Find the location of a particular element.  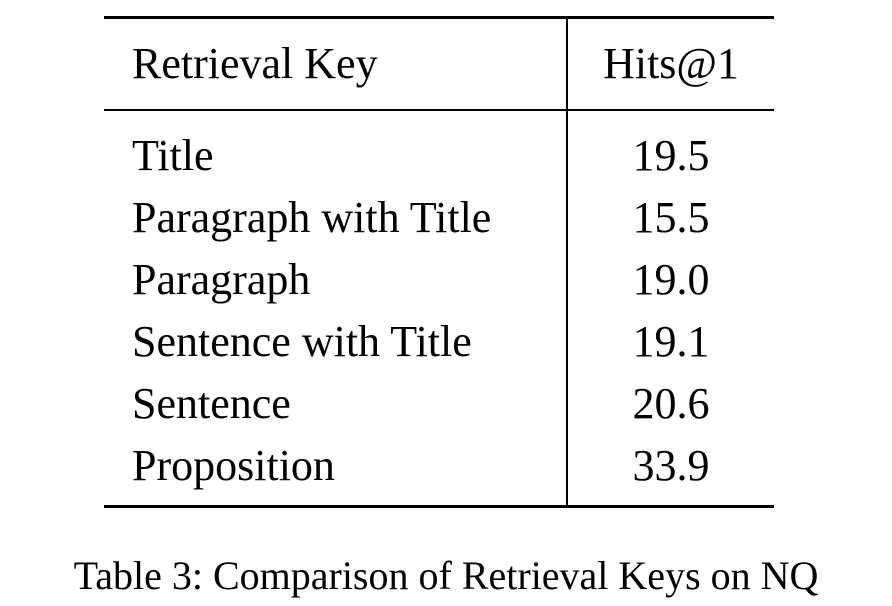

table-row: Paragraph with Title 15.5 is located at coordinates (439, 218).